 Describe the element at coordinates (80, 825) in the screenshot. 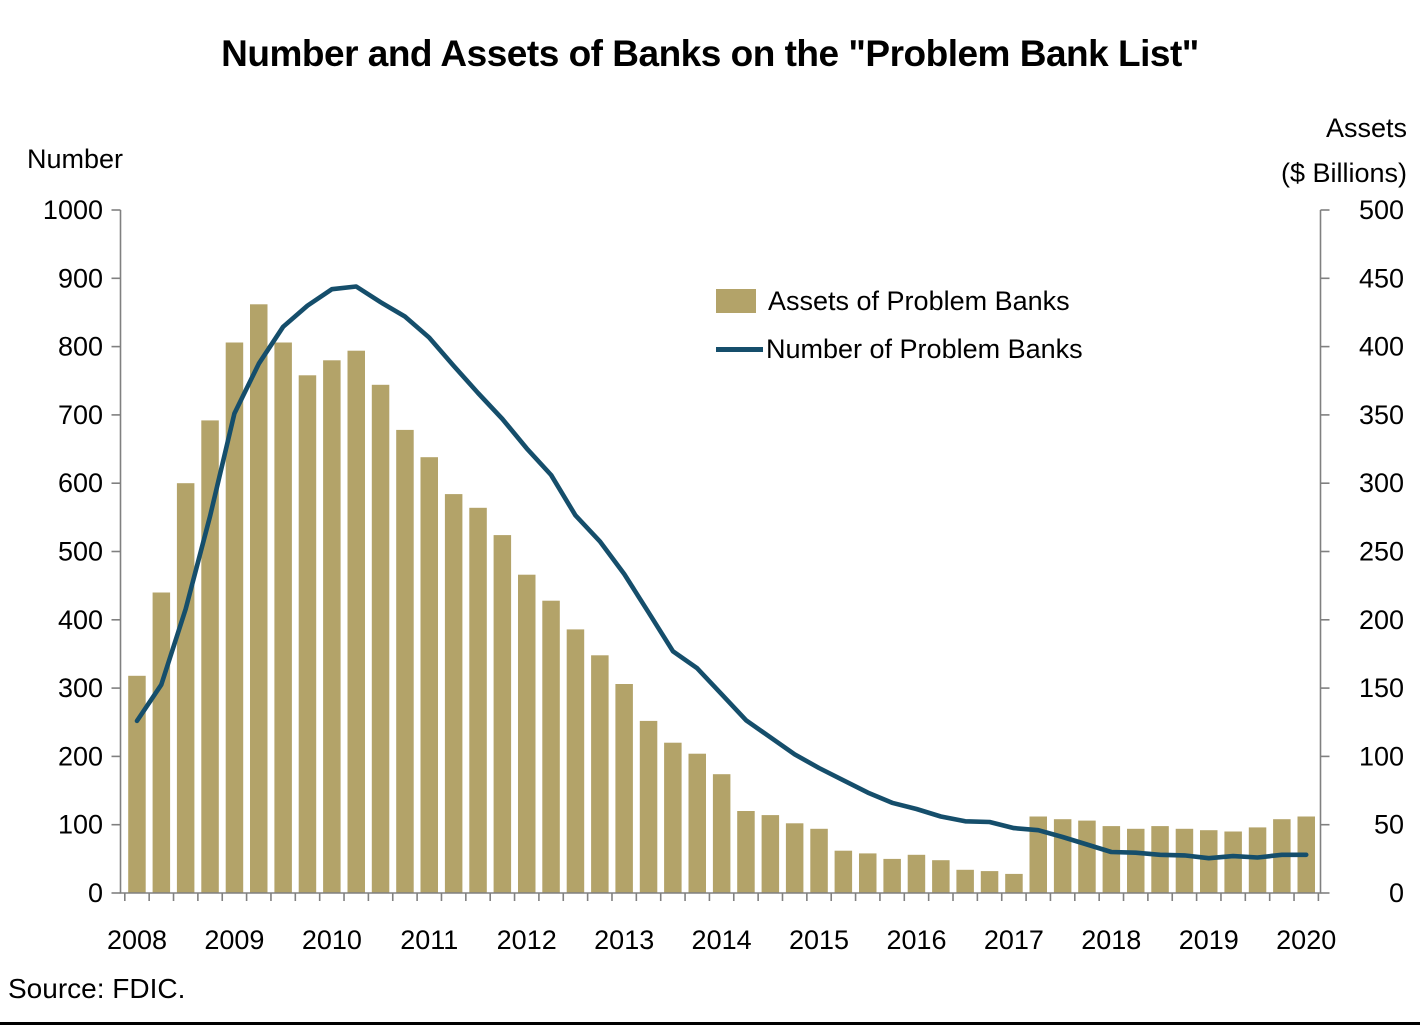

I see `left-tick-label: 100` at that location.